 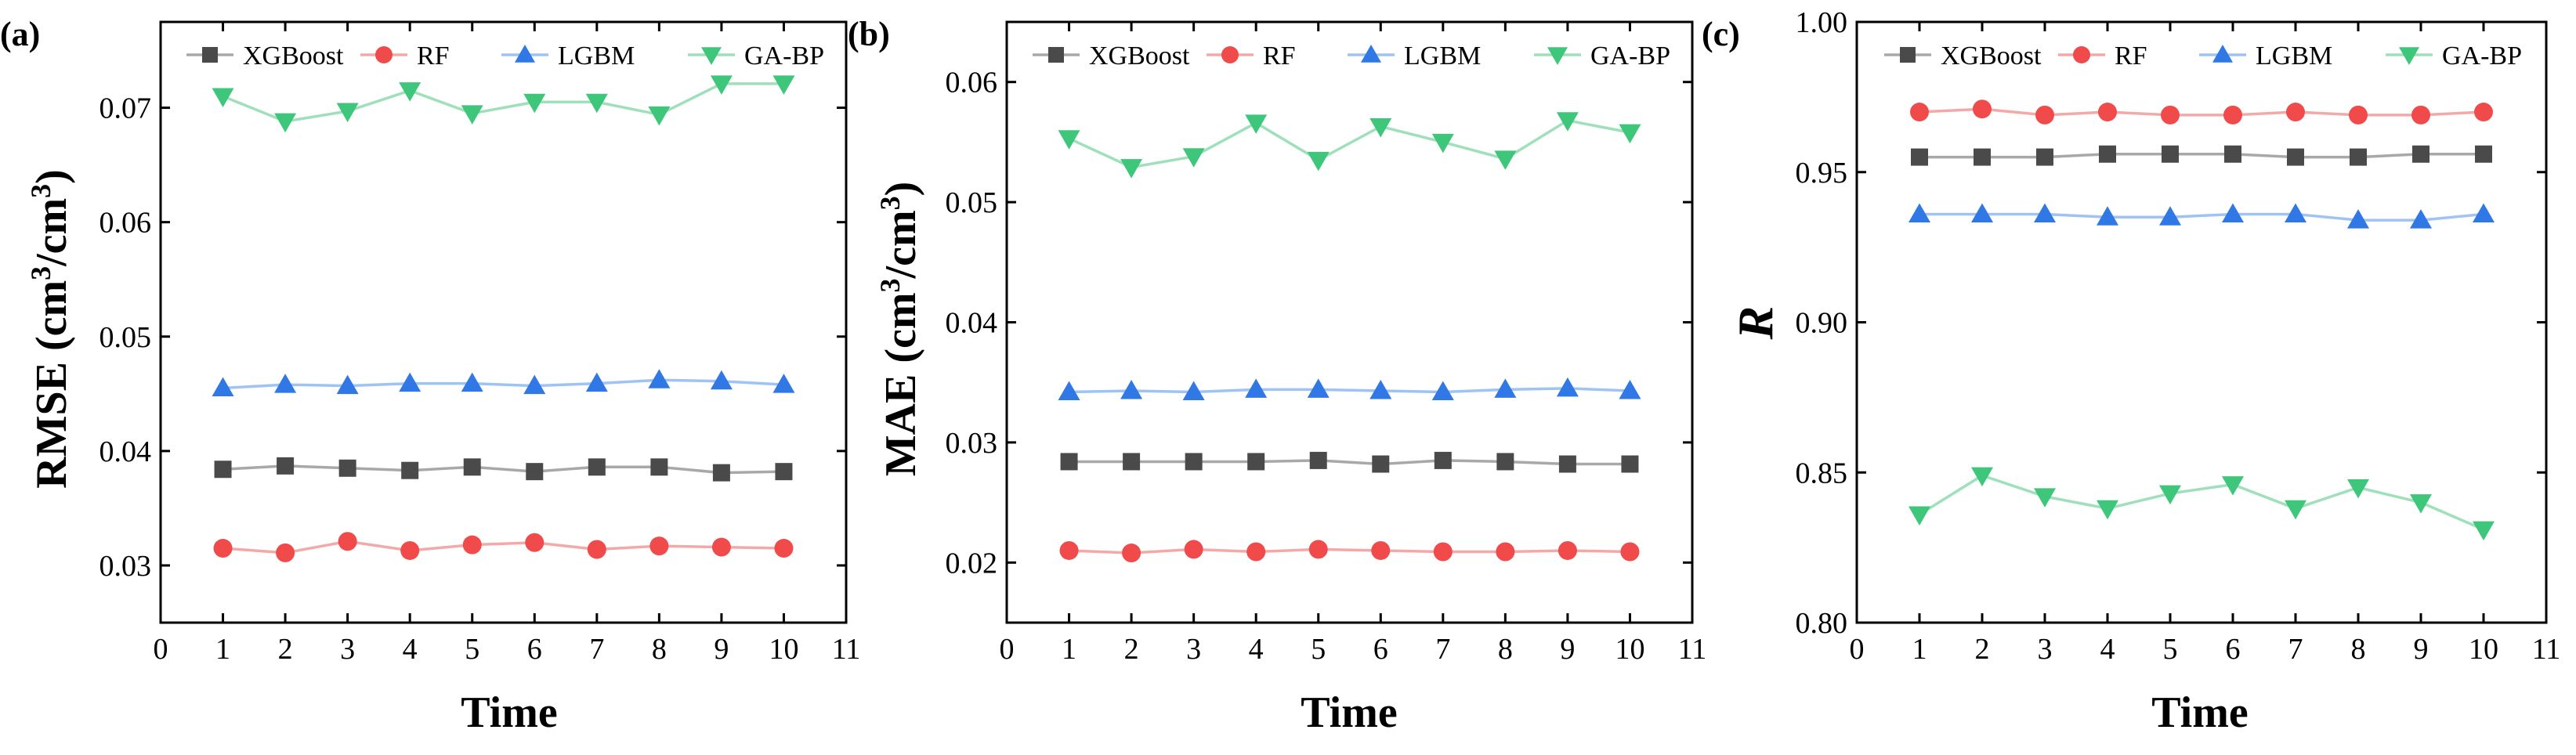 What do you see at coordinates (890, 285) in the screenshot?
I see `y-axis-title-b-sup1: 3` at bounding box center [890, 285].